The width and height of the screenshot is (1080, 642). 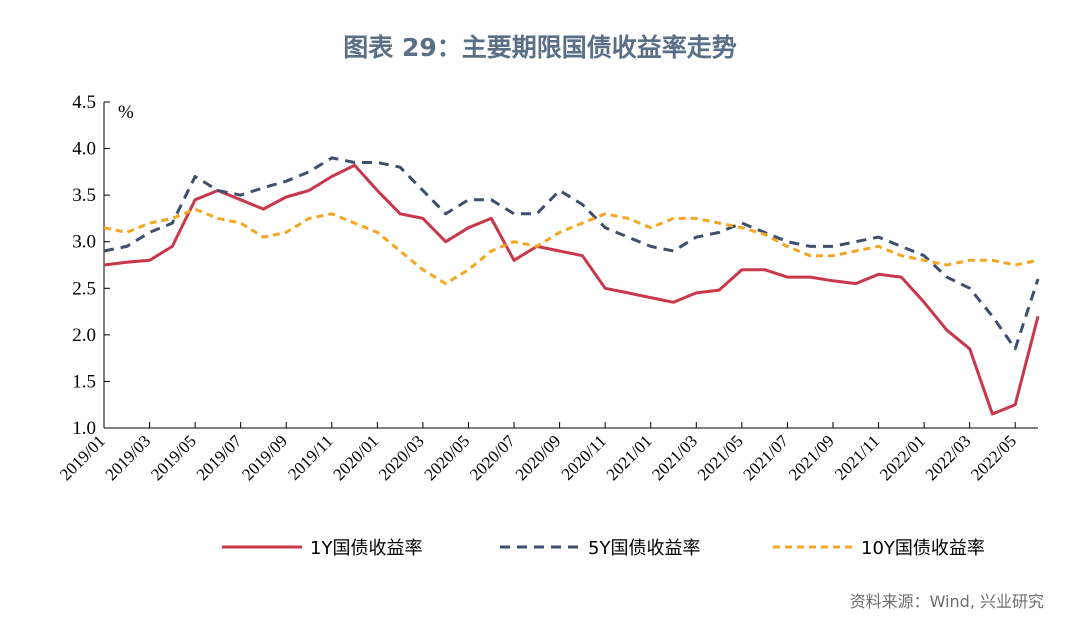 I want to click on y-tick-label: 4.0, so click(x=84, y=149).